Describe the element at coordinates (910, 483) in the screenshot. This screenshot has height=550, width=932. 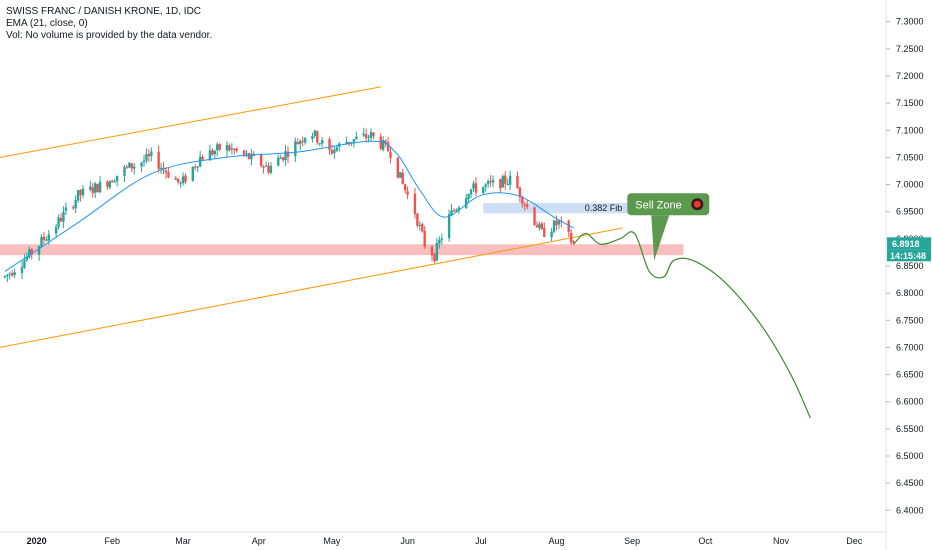
I see `price-tick-label: 6.4500` at that location.